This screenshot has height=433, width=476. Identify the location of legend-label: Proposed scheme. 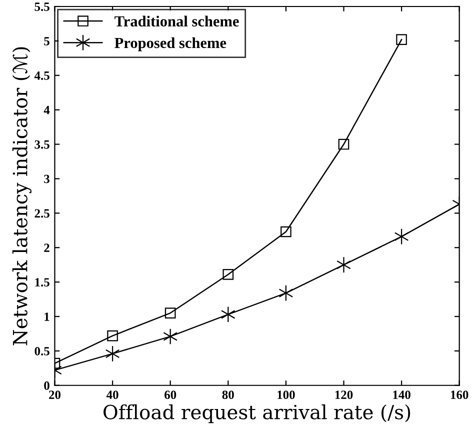
(170, 44).